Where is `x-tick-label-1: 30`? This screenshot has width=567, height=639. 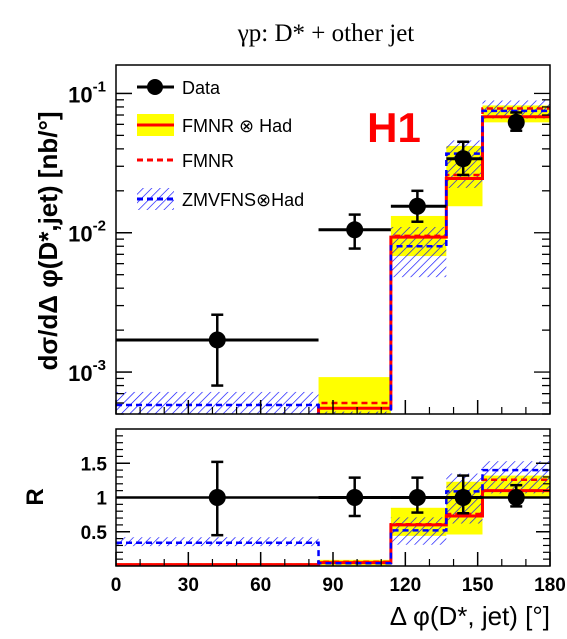
x-tick-label-1: 30 is located at coordinates (188, 585).